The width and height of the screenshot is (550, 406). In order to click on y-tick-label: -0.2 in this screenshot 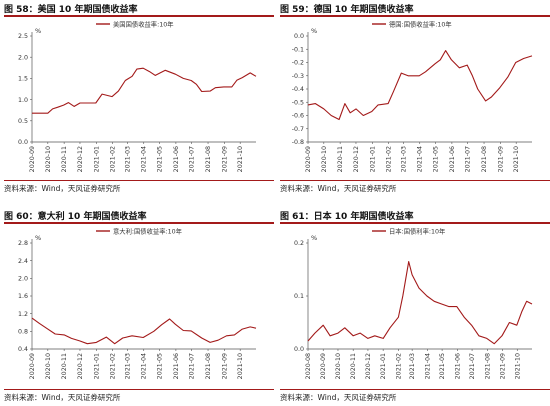, I will do `click(298, 63)`.